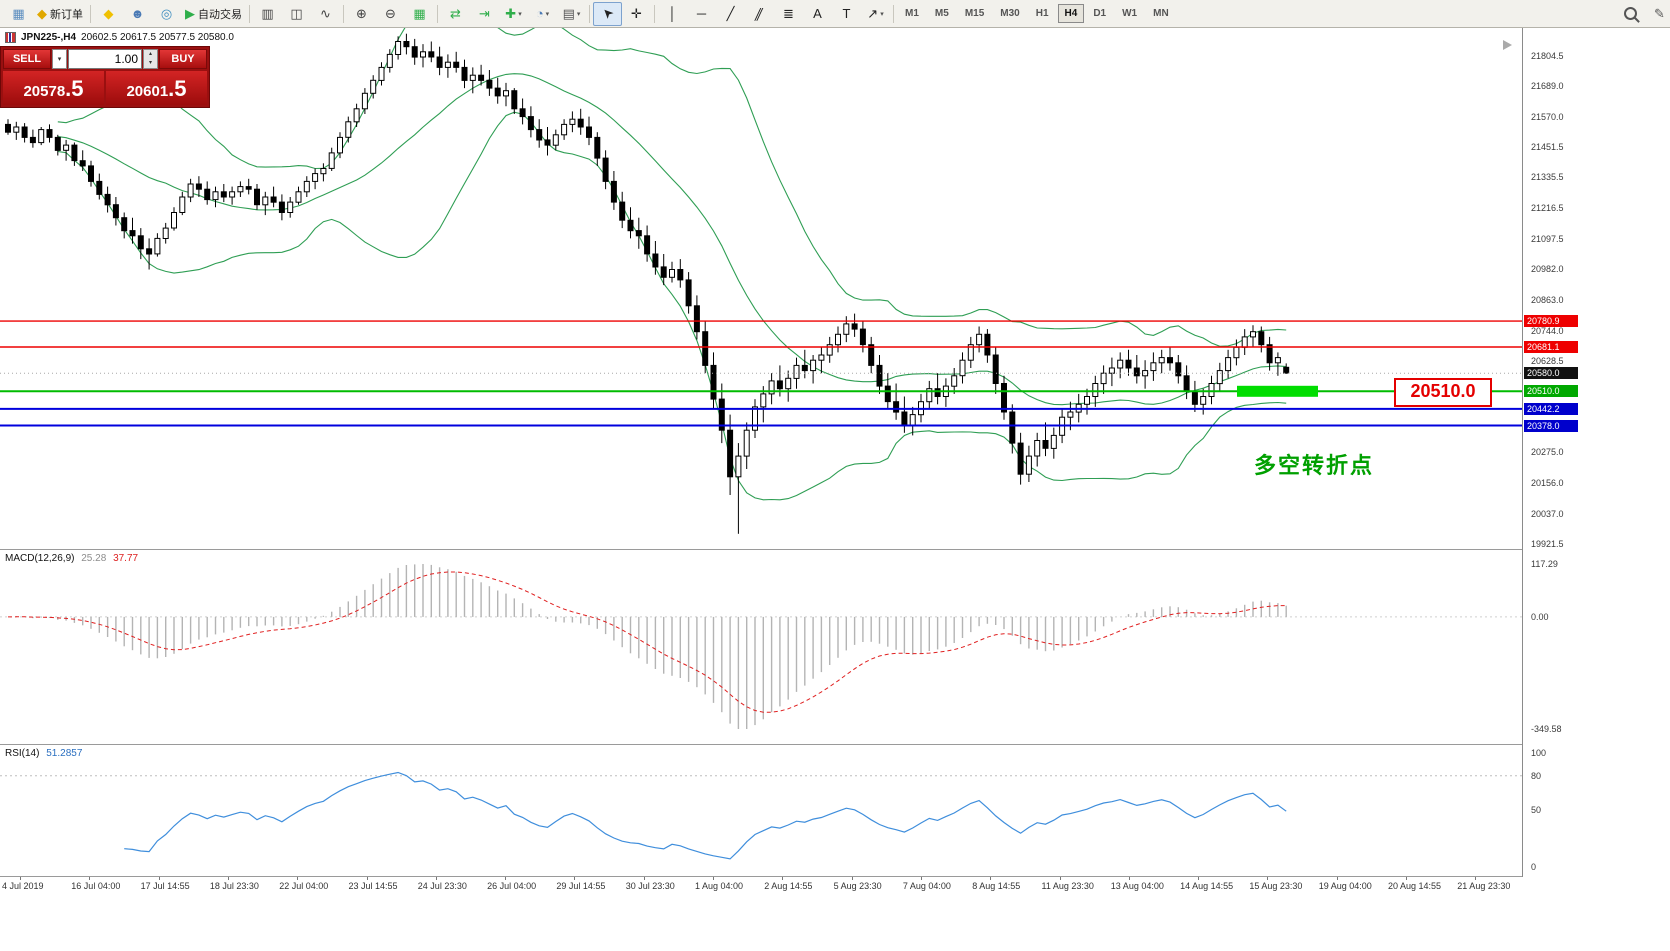 The width and height of the screenshot is (1670, 951). I want to click on cursor-icon: ➤, so click(607, 13).